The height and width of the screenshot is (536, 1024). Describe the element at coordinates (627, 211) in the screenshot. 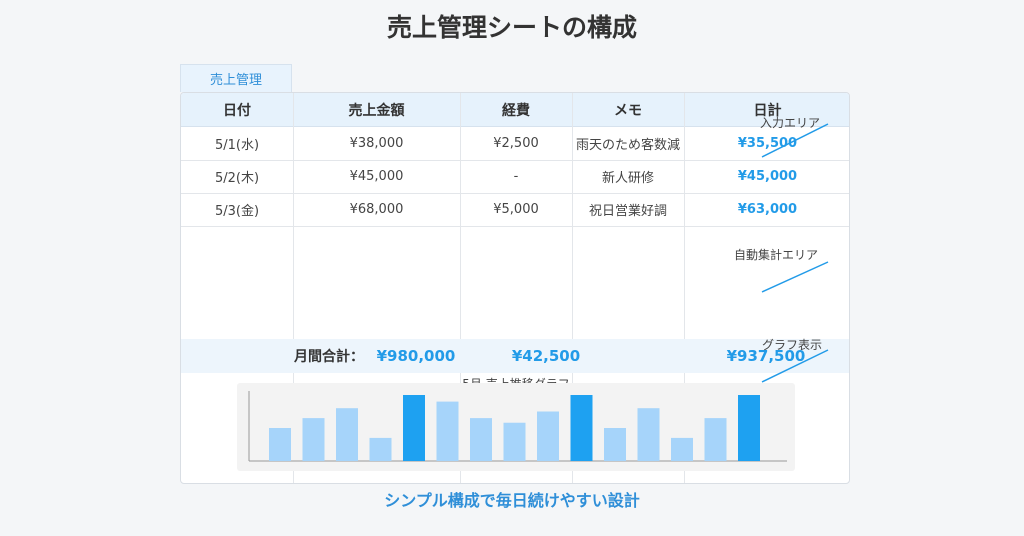

I see `cell-memo: 祝日営業好調` at that location.